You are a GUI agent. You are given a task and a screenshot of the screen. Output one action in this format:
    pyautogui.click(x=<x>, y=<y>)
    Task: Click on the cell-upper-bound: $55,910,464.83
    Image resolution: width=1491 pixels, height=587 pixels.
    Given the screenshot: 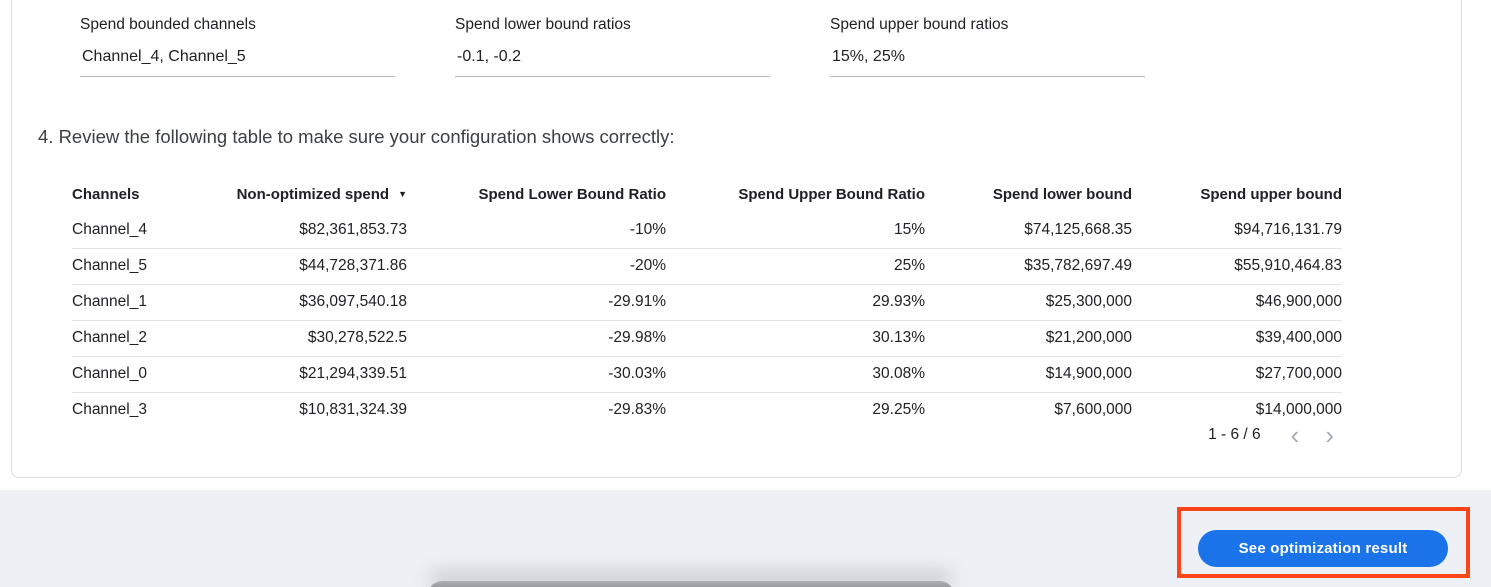 What is the action you would take?
    pyautogui.click(x=1237, y=266)
    